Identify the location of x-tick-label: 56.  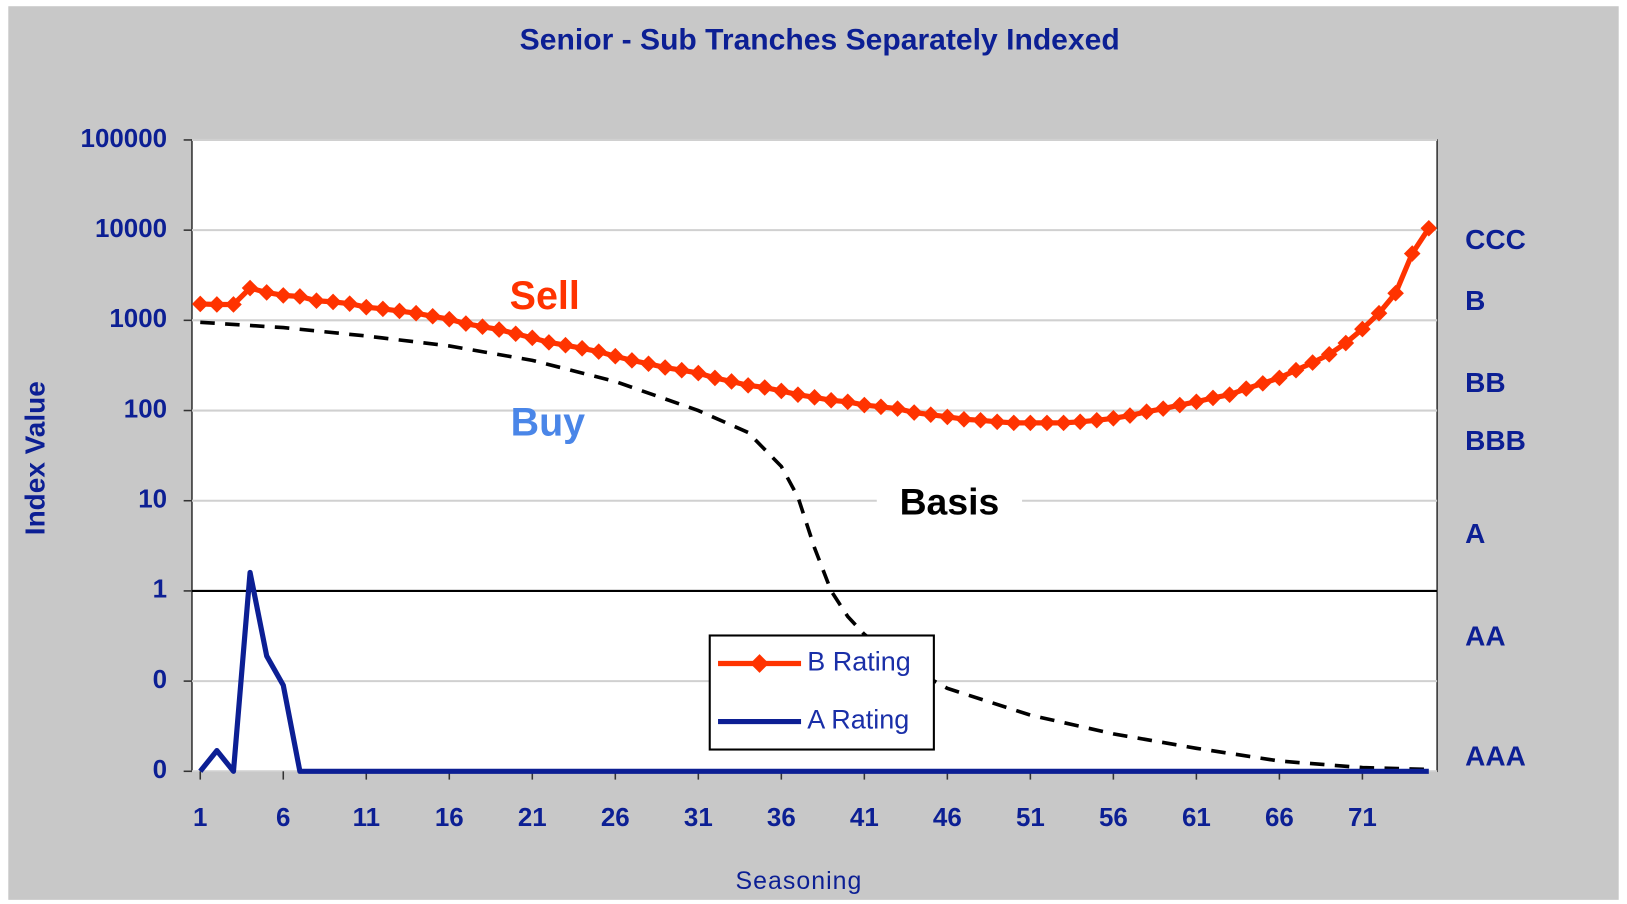
(1113, 818).